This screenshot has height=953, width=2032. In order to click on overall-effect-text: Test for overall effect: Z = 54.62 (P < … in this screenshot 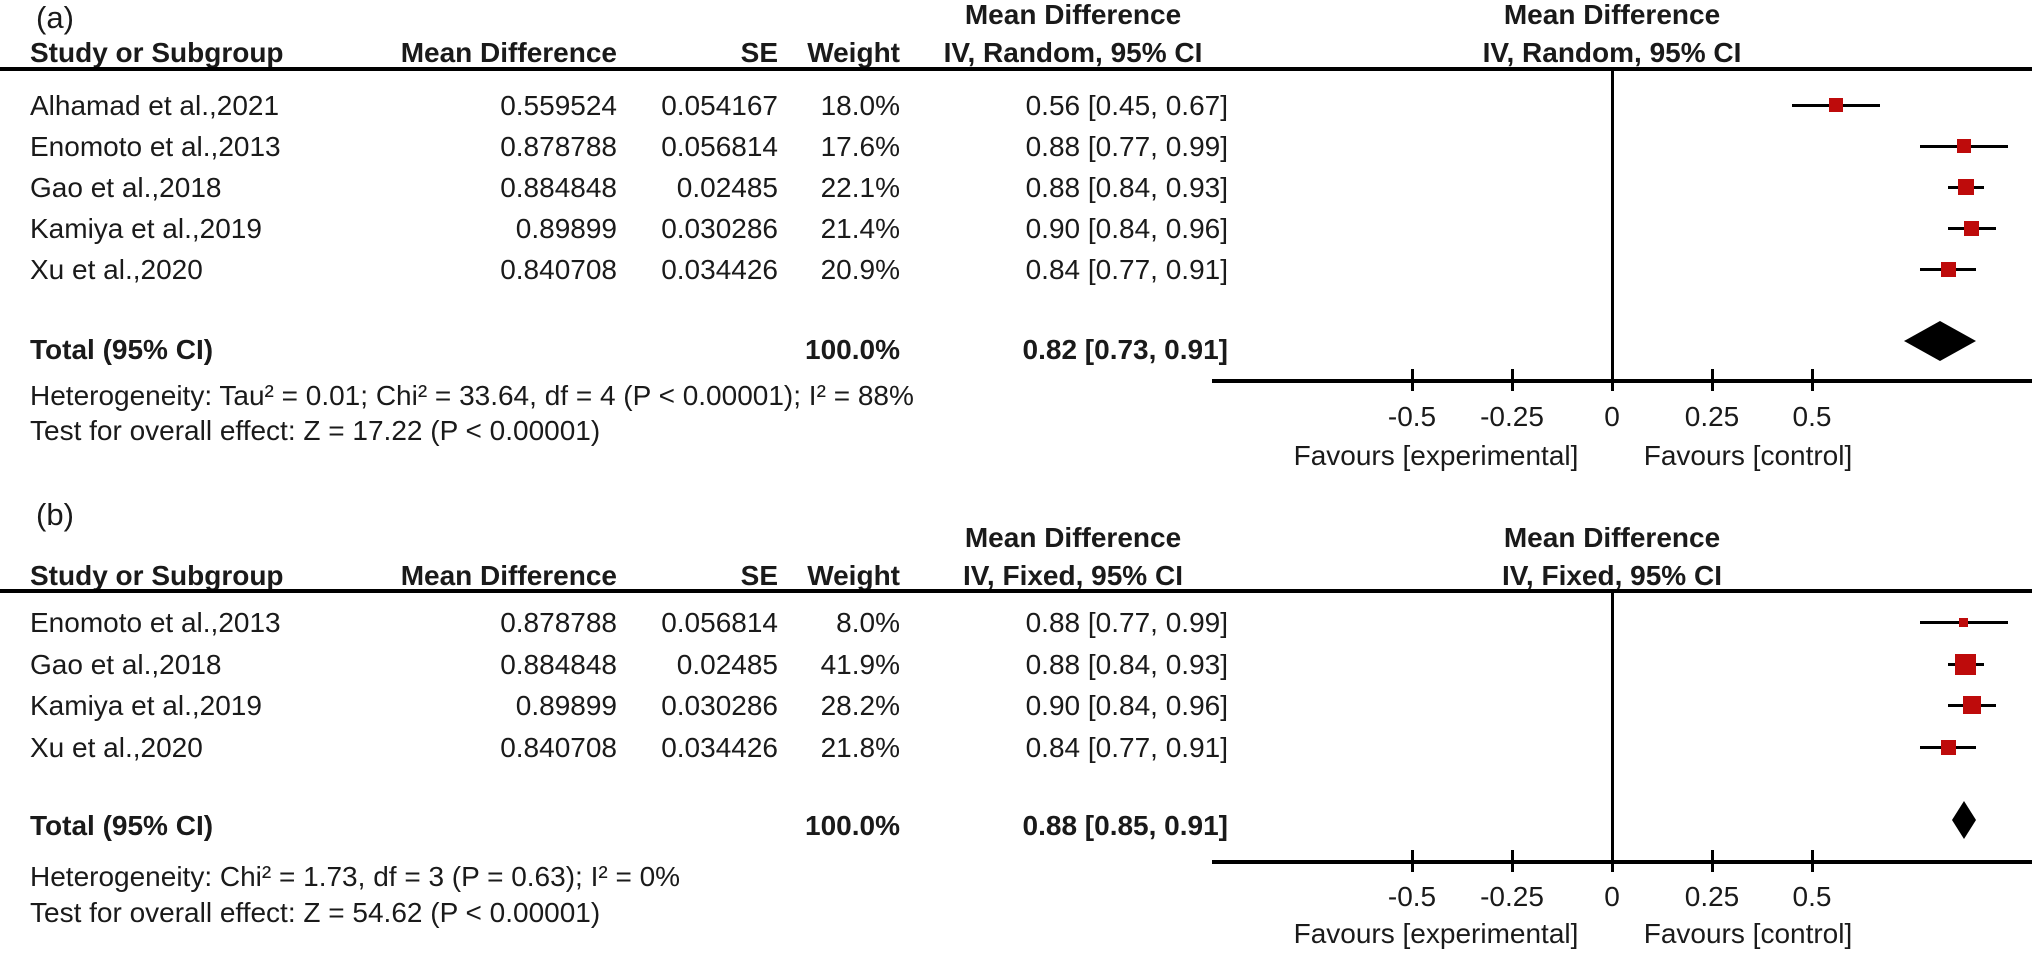, I will do `click(315, 912)`.